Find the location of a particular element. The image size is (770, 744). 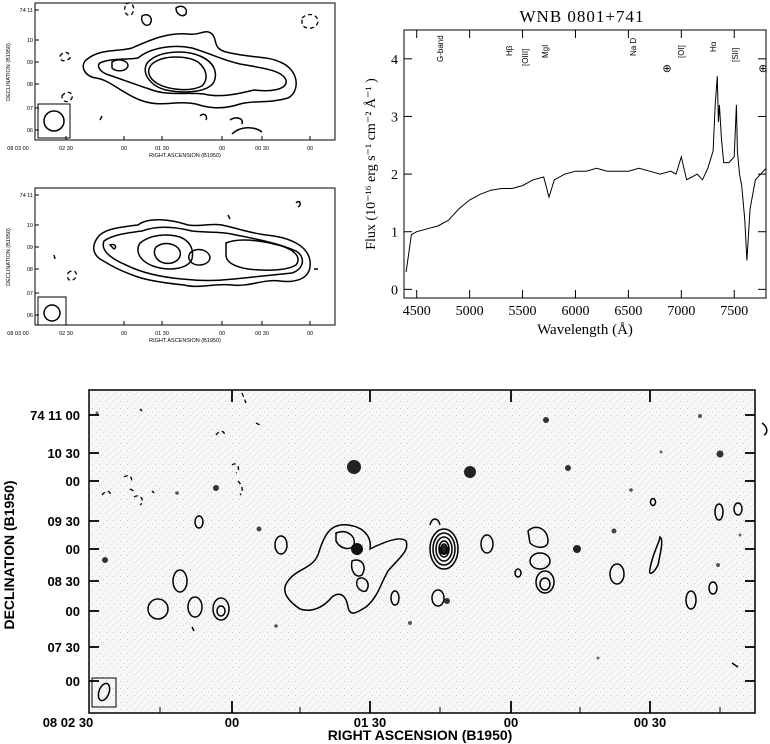

y-tick-label: 10 30 is located at coordinates (63, 453).